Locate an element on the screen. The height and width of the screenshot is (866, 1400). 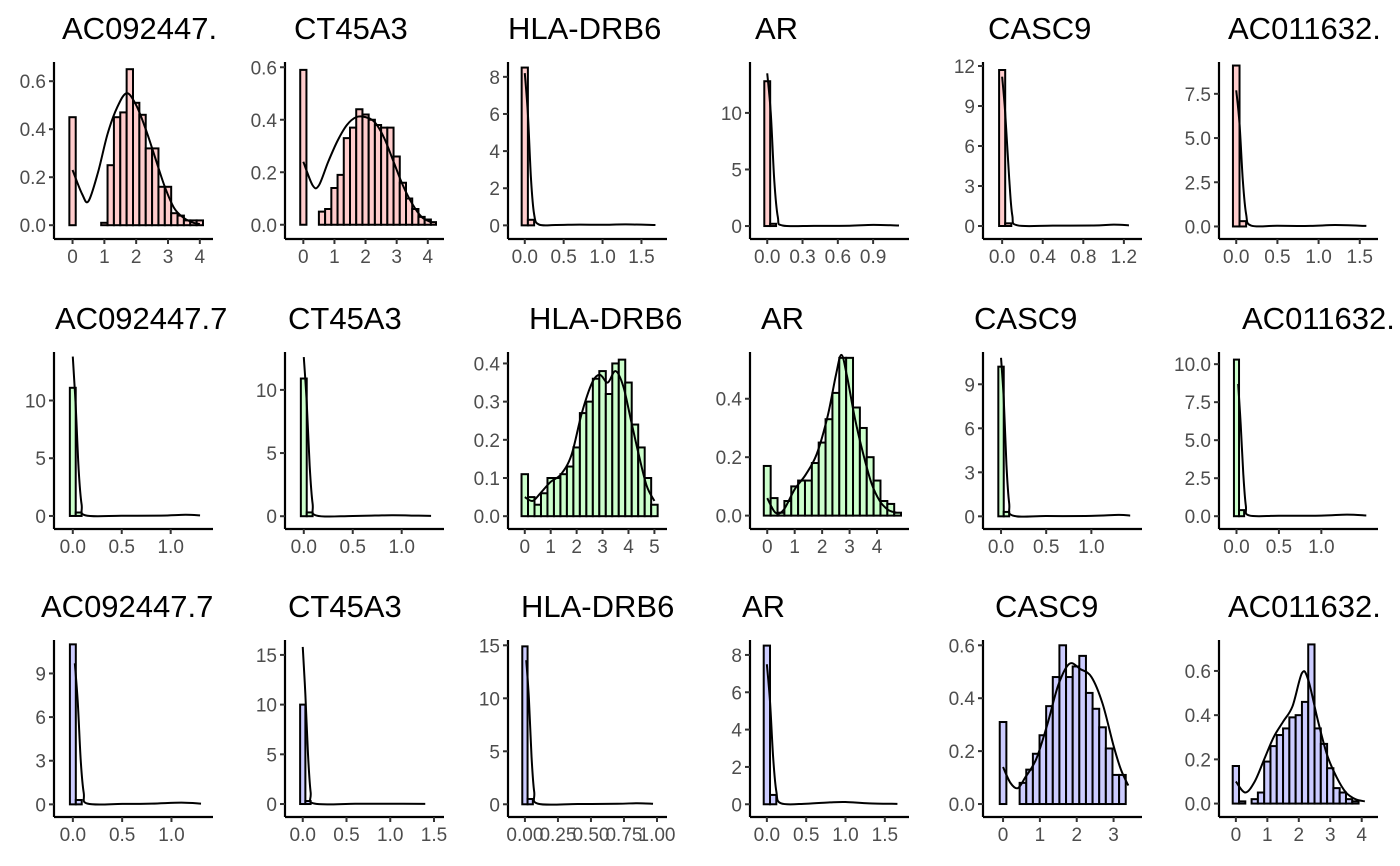
panel-r3c5: CASC9 0 1 2 3 0.0 0.2 0.4 0.6 is located at coordinates (1045, 717).